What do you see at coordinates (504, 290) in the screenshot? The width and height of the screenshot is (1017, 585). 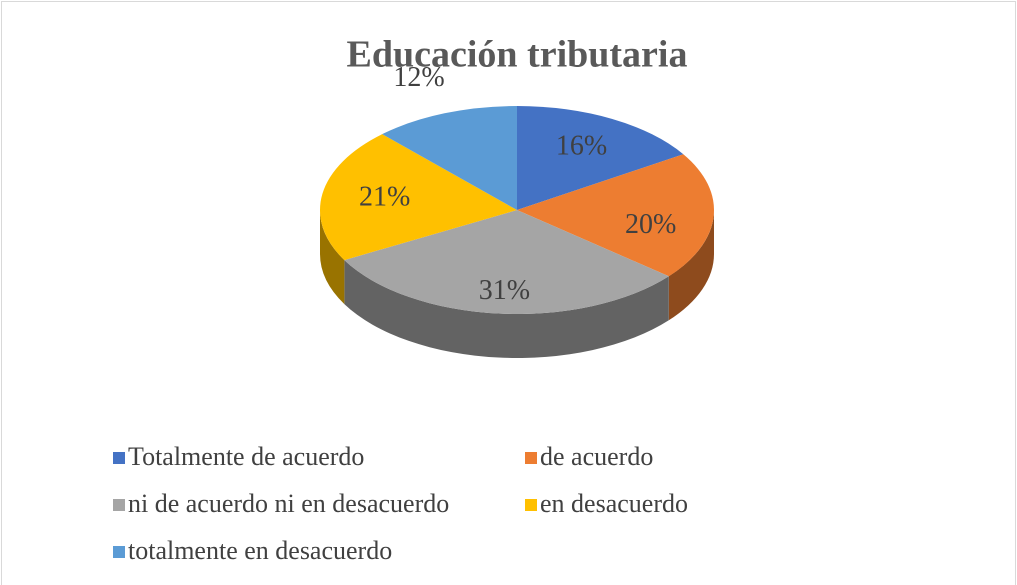 I see `data-label: 31%` at bounding box center [504, 290].